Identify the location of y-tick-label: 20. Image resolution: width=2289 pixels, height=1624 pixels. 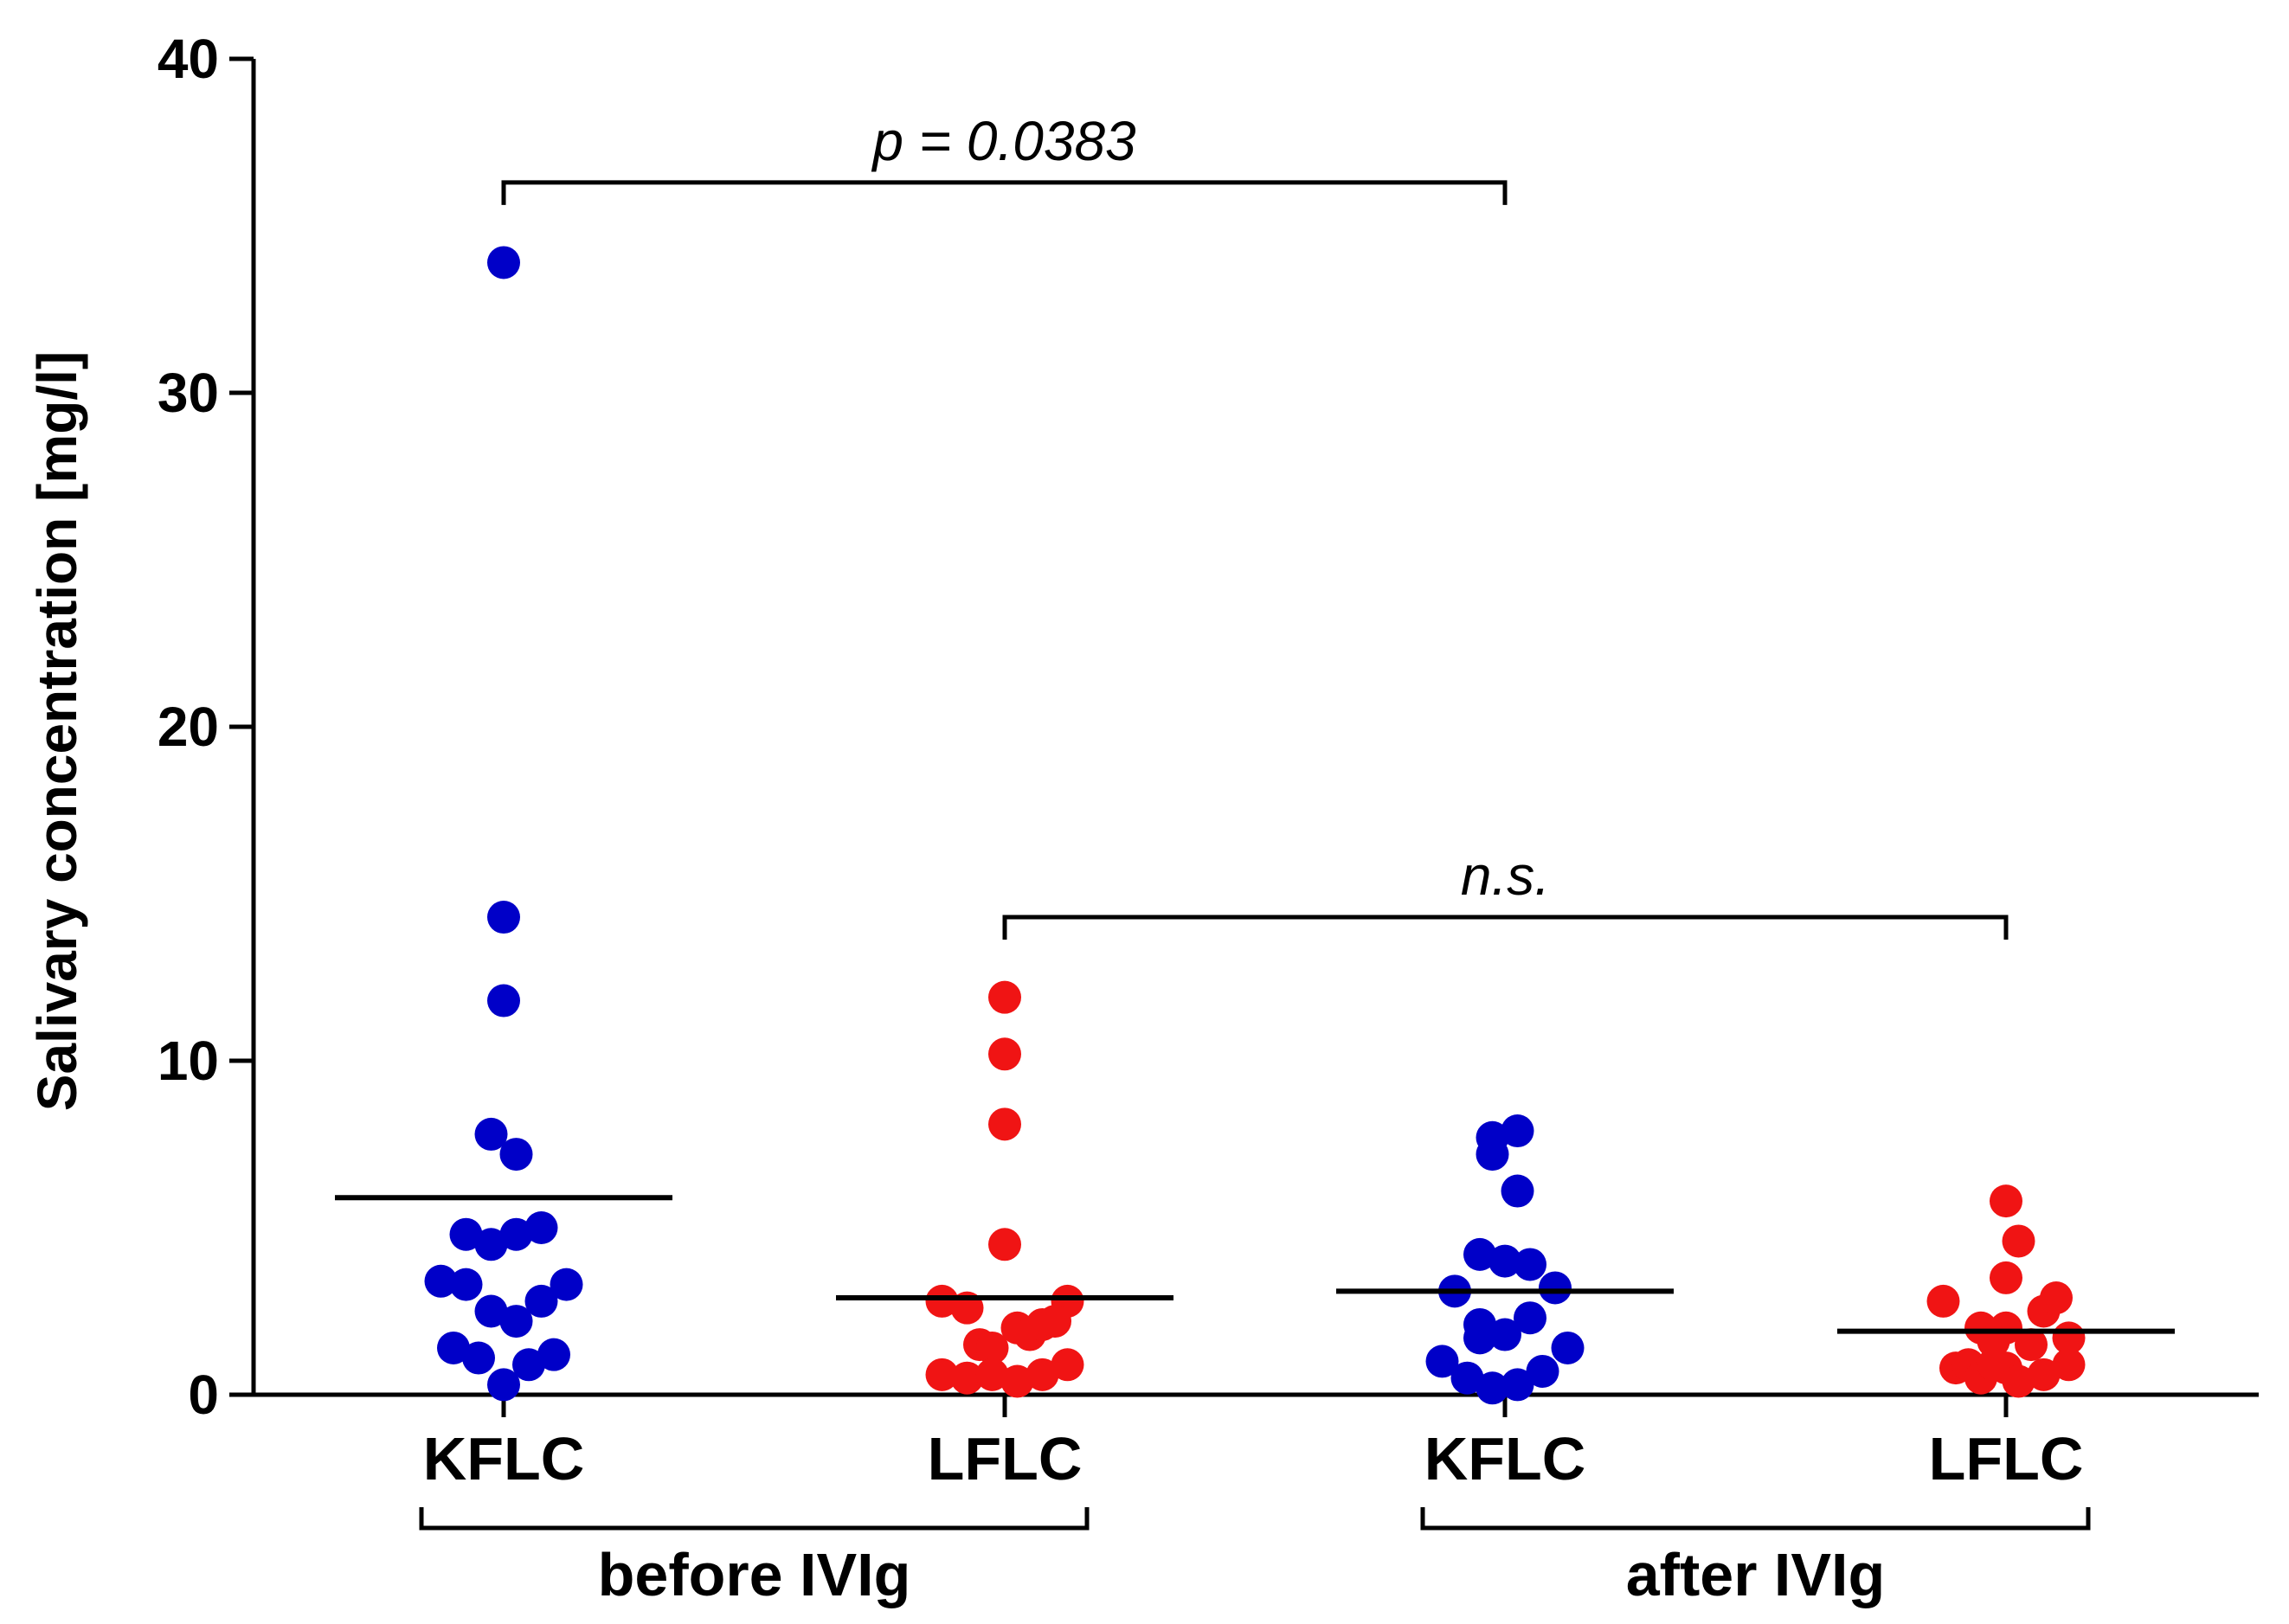
(189, 727).